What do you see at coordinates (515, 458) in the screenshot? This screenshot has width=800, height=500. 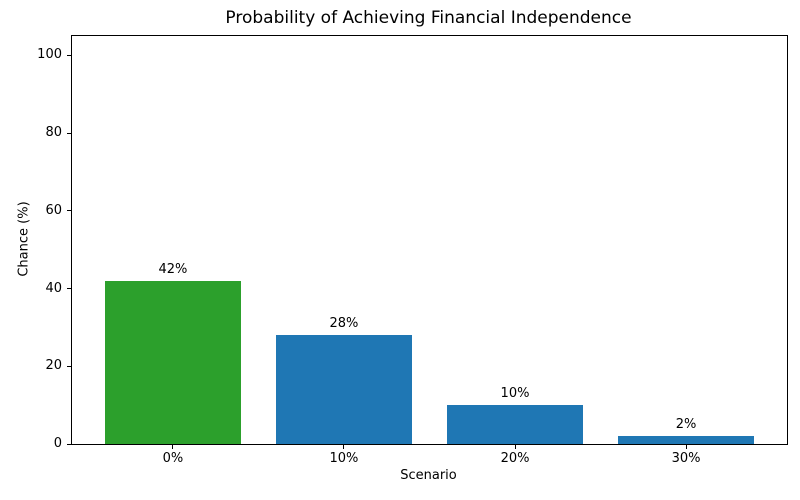 I see `x-tick-label: 20%` at bounding box center [515, 458].